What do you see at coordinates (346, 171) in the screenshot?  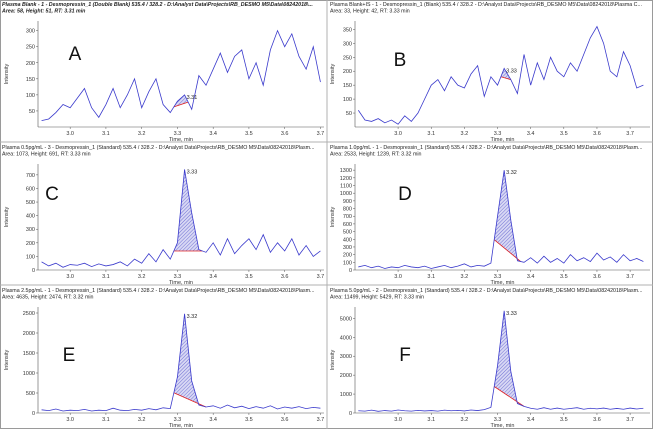 I see `y-tick-label: 1300` at bounding box center [346, 171].